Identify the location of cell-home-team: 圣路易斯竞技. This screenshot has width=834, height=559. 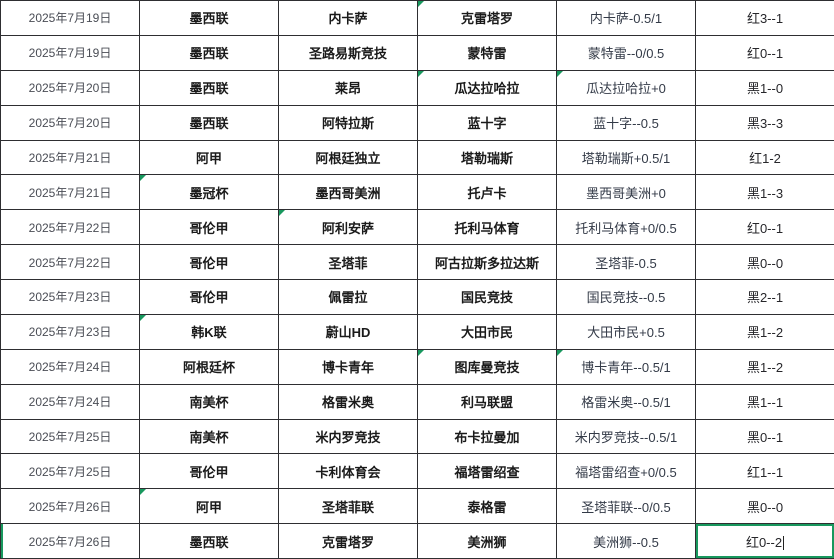
(348, 52).